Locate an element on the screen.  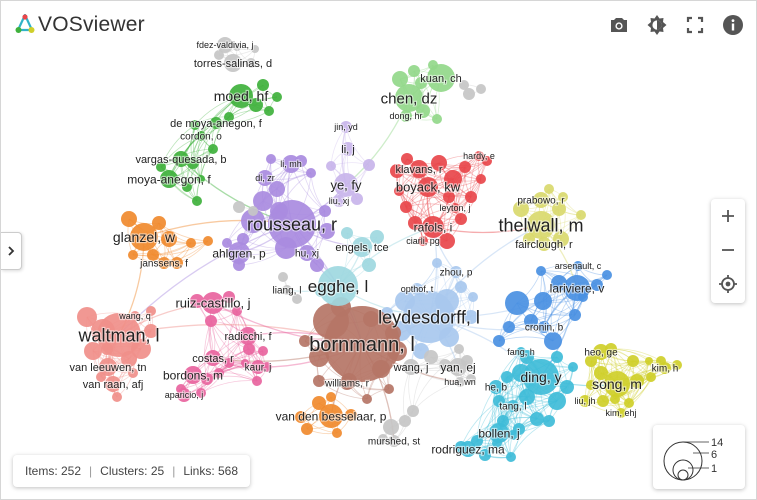
node-label: moya-anegon, f is located at coordinates (169, 179).